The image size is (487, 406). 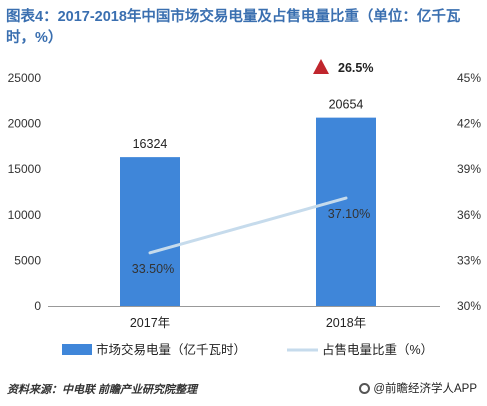 I want to click on left-tick-label: 5000, so click(x=27, y=260).